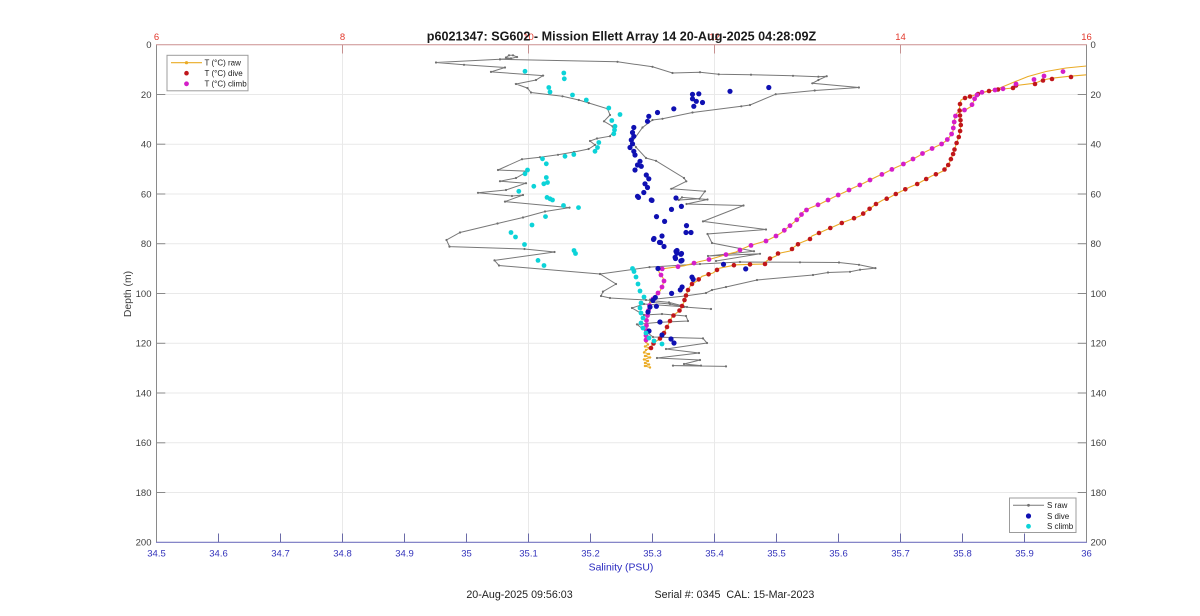  What do you see at coordinates (1057, 505) in the screenshot?
I see `svg-text: S raw` at bounding box center [1057, 505].